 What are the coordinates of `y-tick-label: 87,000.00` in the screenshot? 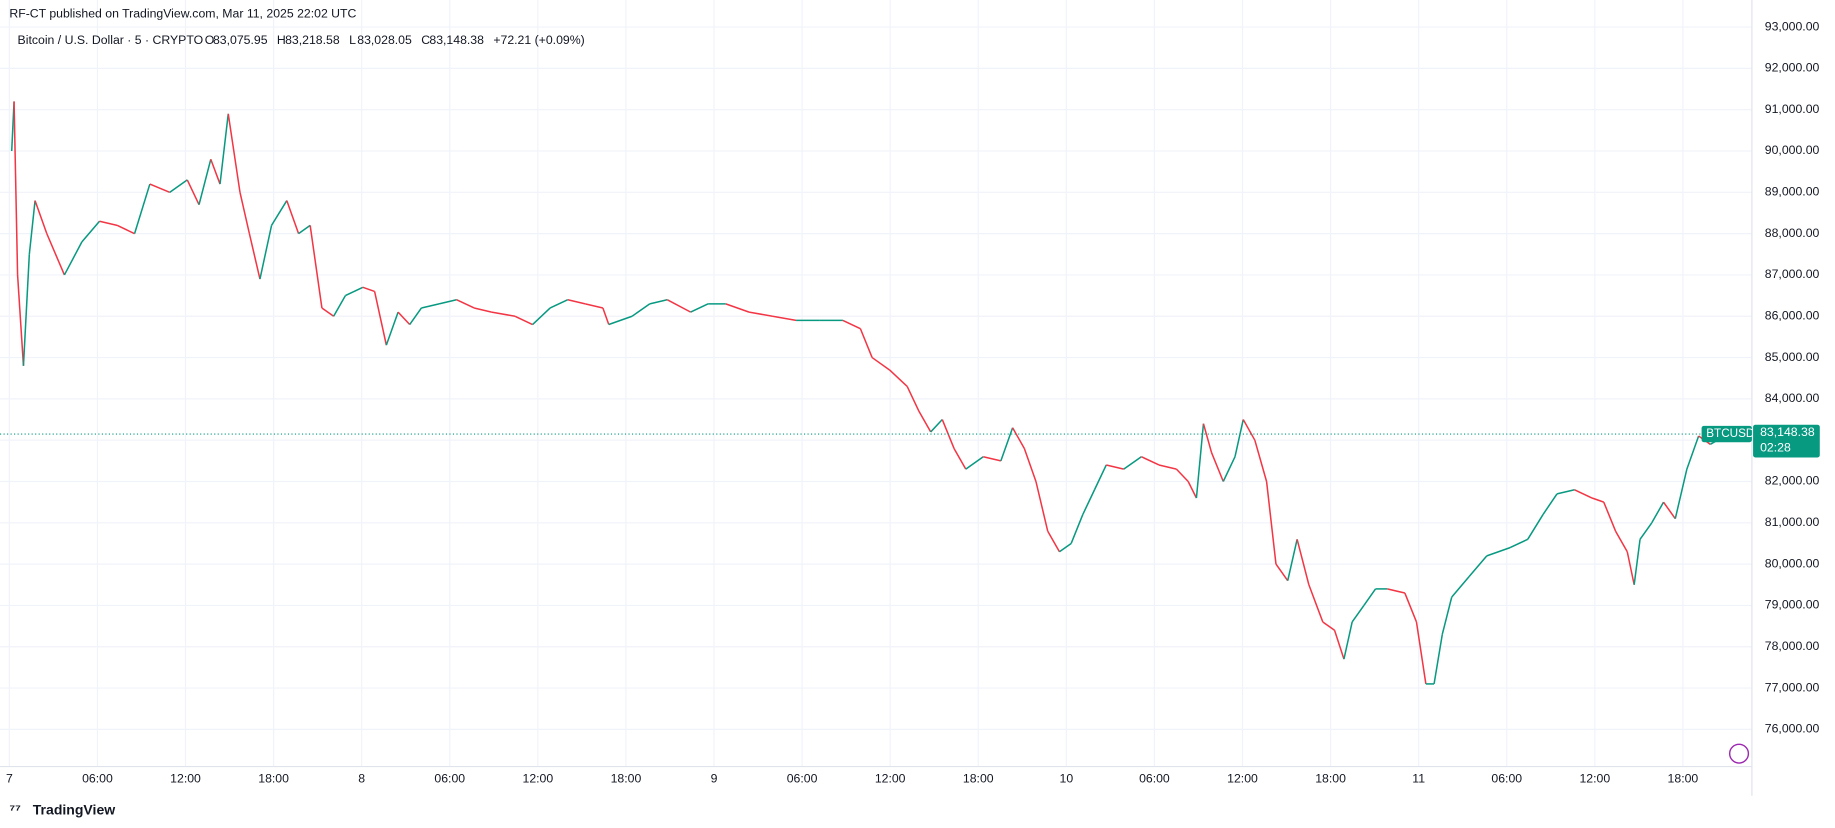 It's located at (1792, 274).